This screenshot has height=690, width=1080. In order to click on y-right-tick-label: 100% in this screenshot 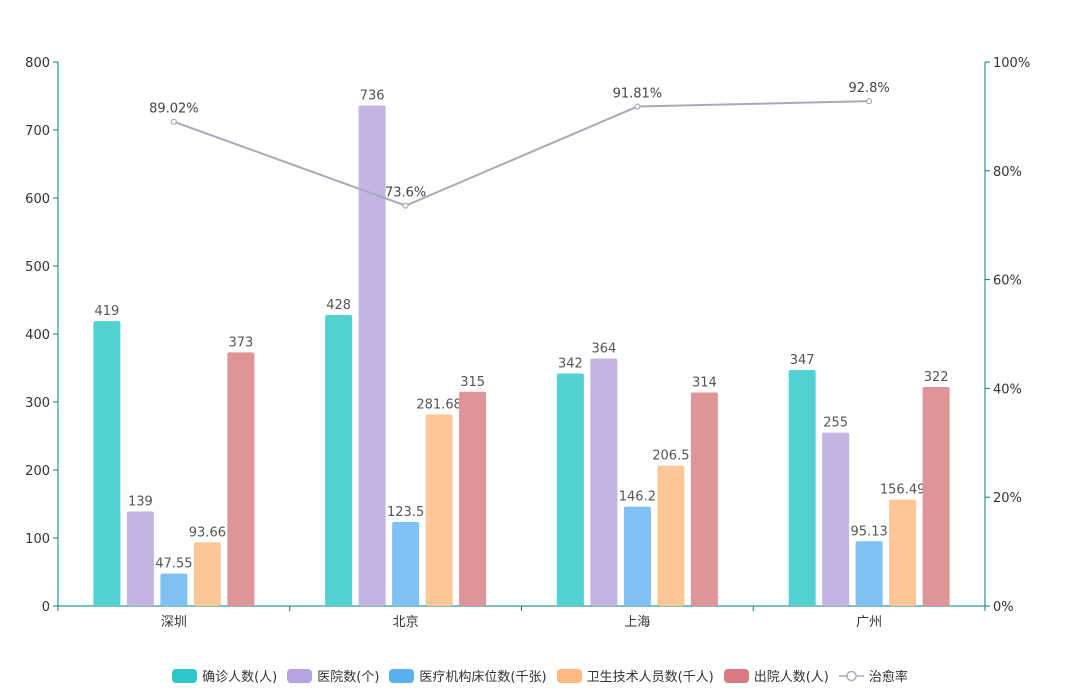, I will do `click(1011, 63)`.